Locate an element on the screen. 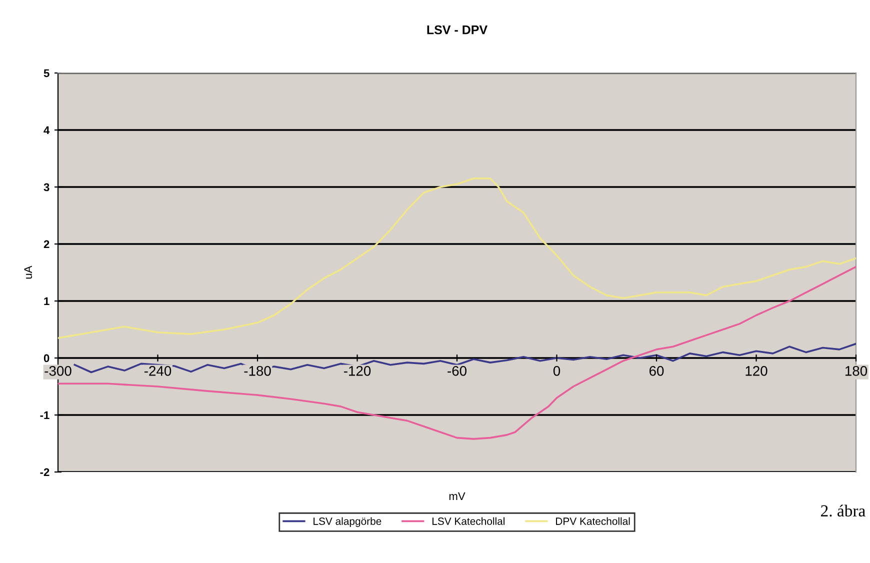  y-tick-label: 1 is located at coordinates (47, 301).